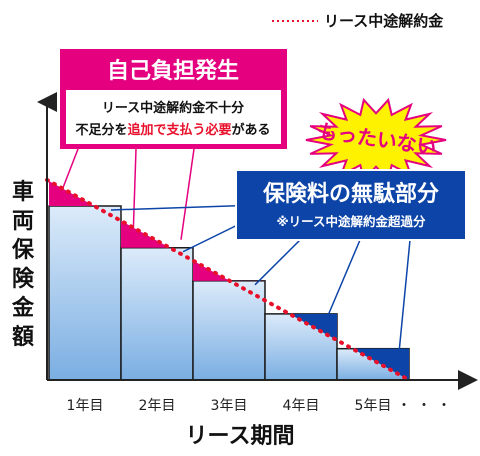 The height and width of the screenshot is (456, 480). What do you see at coordinates (384, 21) in the screenshot?
I see `legend-label: リース中途解約金` at bounding box center [384, 21].